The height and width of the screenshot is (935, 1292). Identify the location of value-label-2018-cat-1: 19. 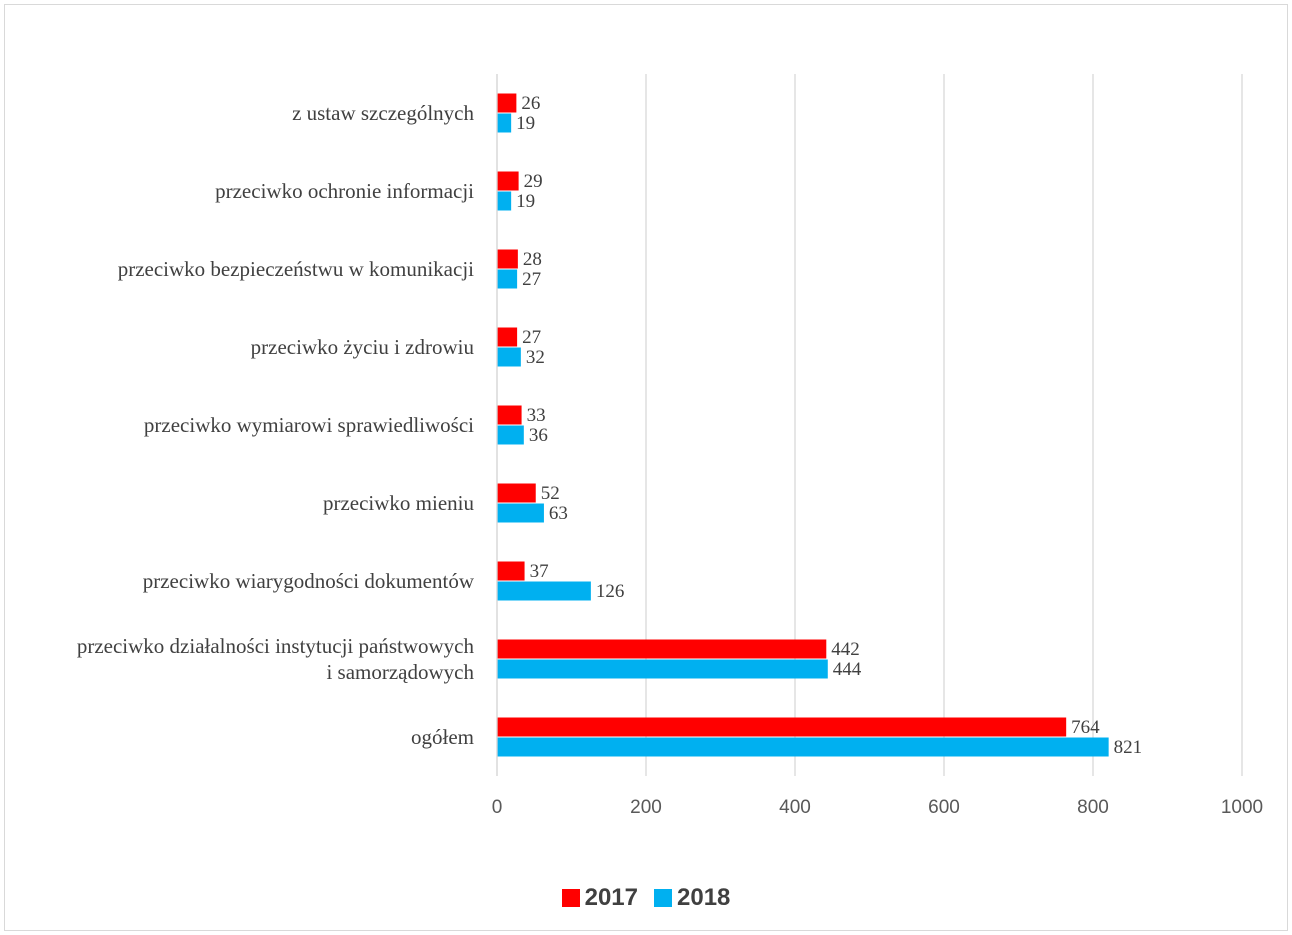
(525, 201).